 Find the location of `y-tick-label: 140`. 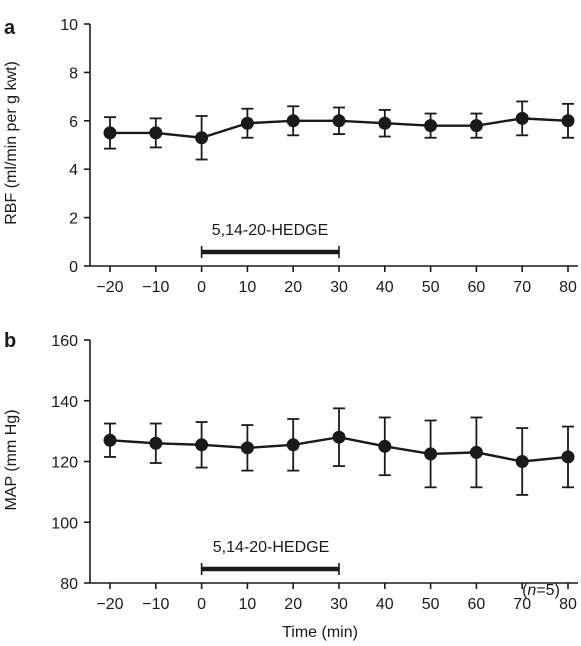

y-tick-label: 140 is located at coordinates (64, 402).